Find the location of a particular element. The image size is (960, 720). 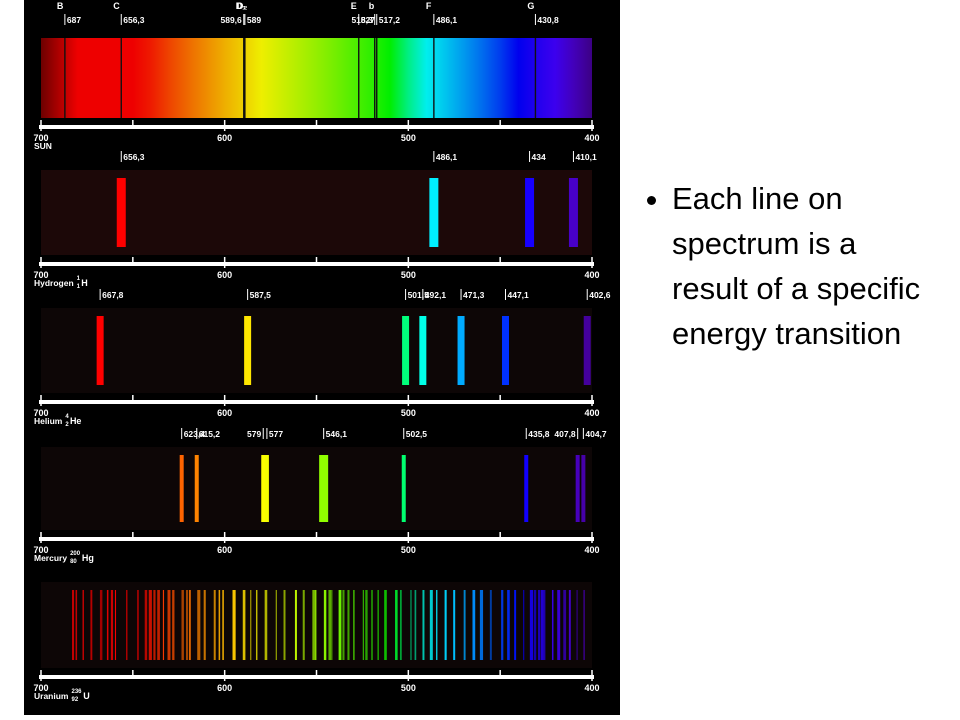

line-label: 587,5 is located at coordinates (261, 295).